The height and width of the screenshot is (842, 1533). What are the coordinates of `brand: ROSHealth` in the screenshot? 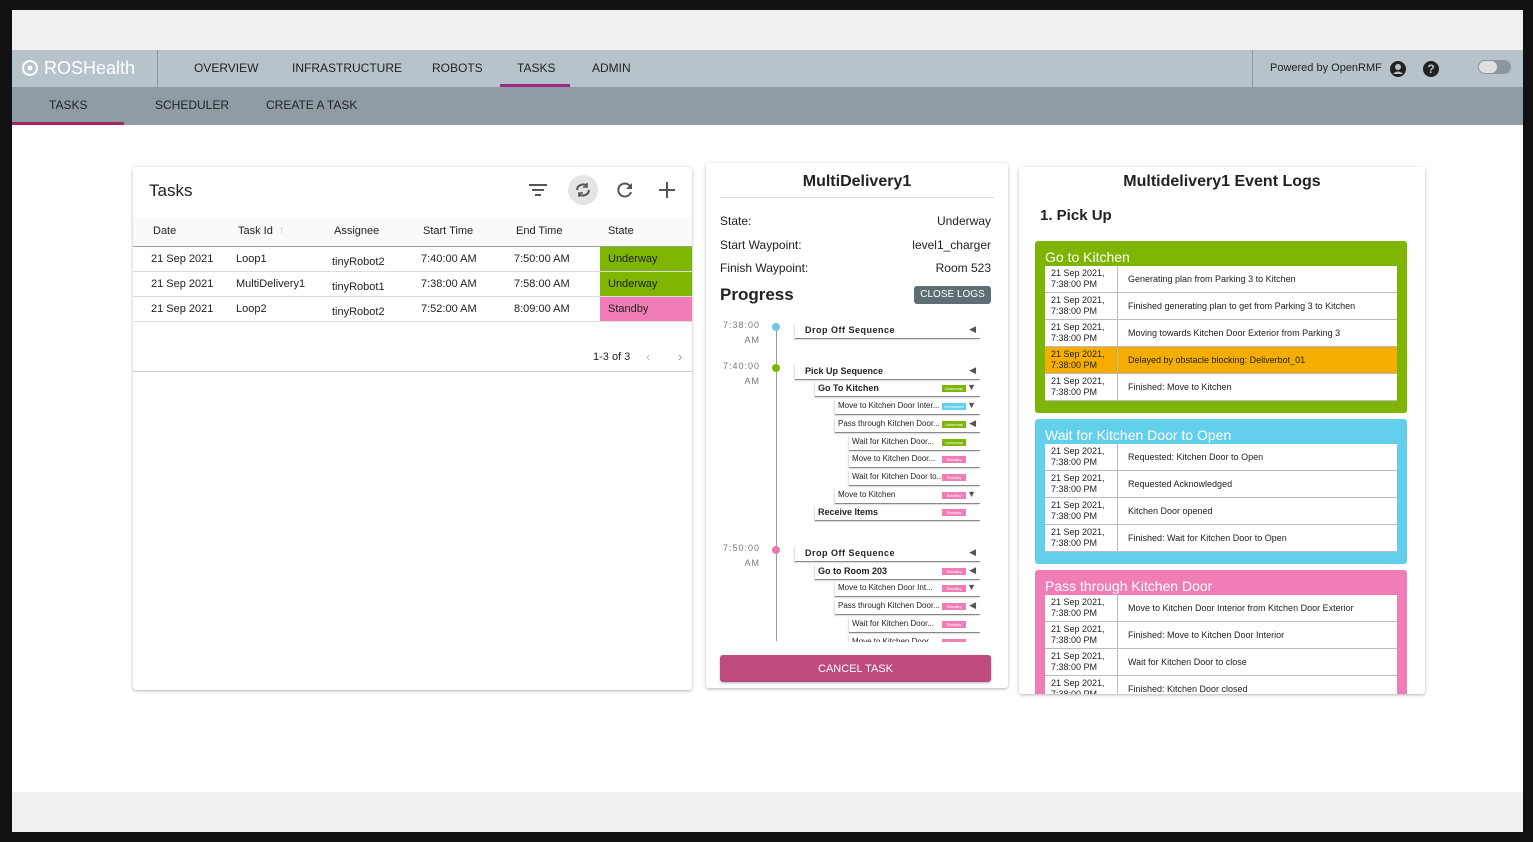 It's located at (90, 68).